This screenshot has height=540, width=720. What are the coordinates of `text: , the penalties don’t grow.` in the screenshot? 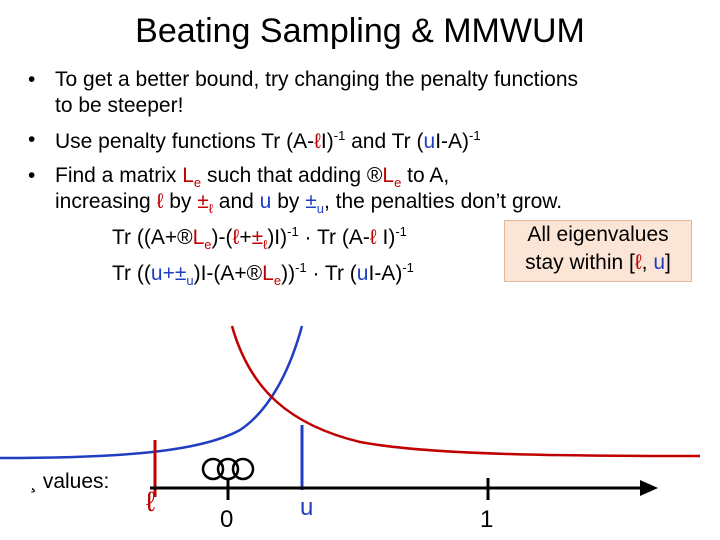 It's located at (443, 201).